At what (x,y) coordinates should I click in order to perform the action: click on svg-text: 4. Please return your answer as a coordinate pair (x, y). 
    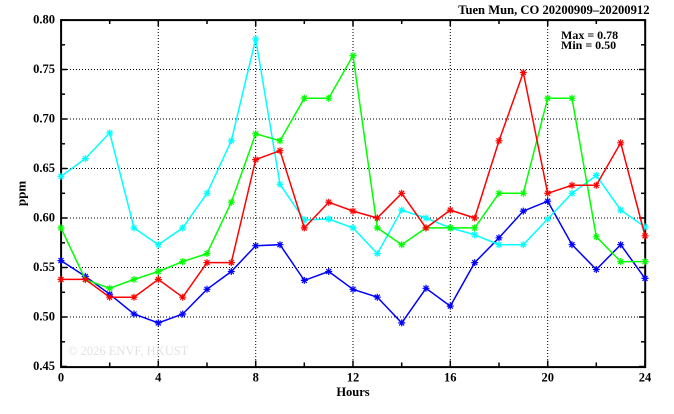
    Looking at the image, I should click on (158, 378).